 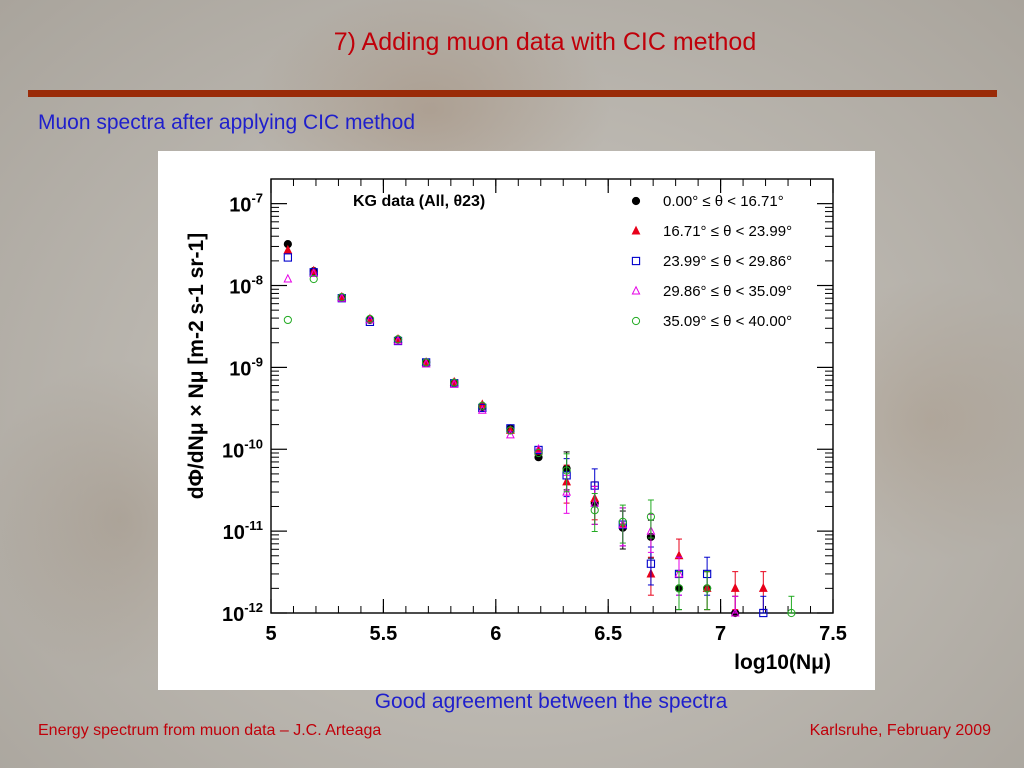 What do you see at coordinates (246, 286) in the screenshot?
I see `y-tick-label: 10⁻⁸` at bounding box center [246, 286].